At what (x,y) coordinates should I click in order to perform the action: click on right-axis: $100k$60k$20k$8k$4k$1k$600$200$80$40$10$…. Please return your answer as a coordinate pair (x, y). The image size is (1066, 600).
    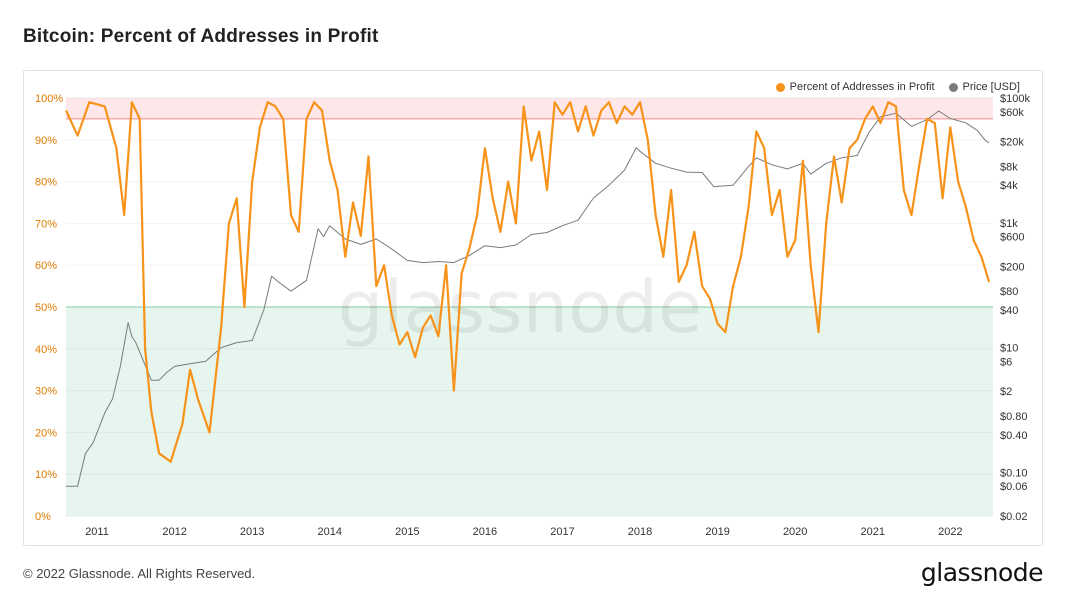
    Looking at the image, I should click on (1015, 308).